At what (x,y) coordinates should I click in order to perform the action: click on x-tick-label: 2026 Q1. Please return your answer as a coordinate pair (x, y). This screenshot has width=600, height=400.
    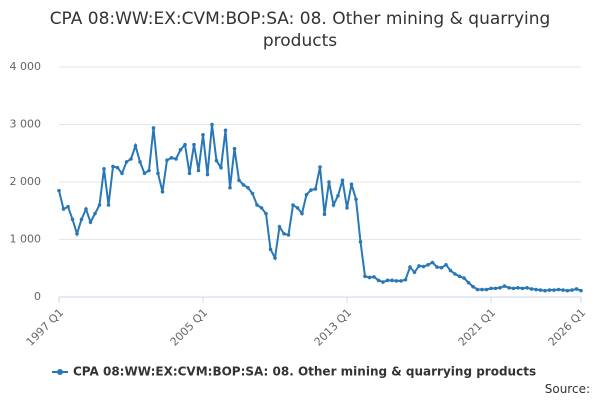
    Looking at the image, I should click on (567, 327).